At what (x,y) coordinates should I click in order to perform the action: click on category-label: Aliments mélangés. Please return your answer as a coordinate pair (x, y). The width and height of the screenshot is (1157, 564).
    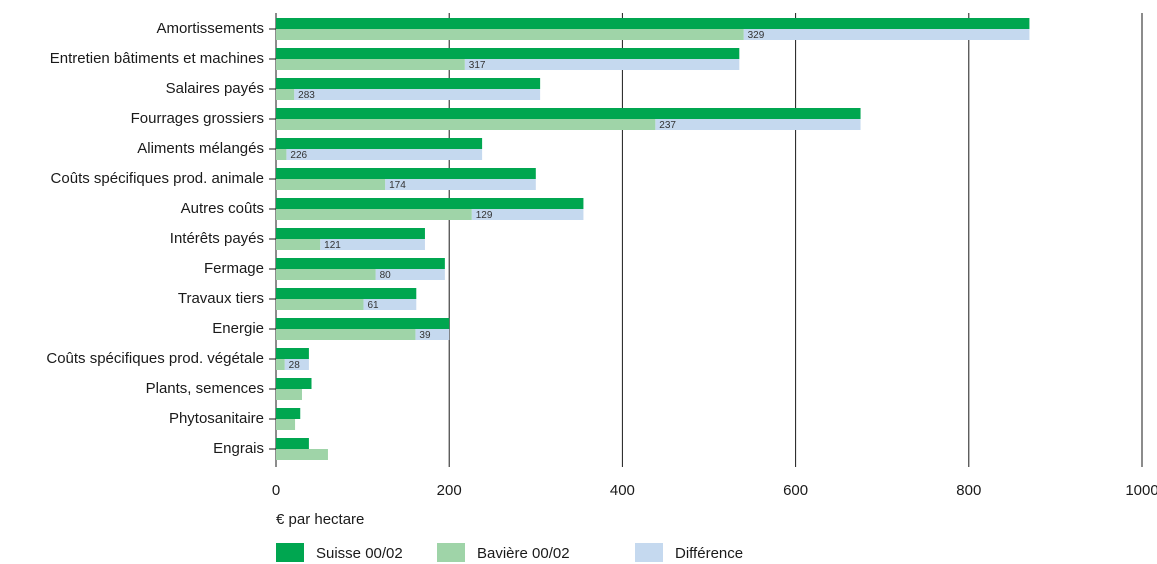
    Looking at the image, I should click on (200, 148).